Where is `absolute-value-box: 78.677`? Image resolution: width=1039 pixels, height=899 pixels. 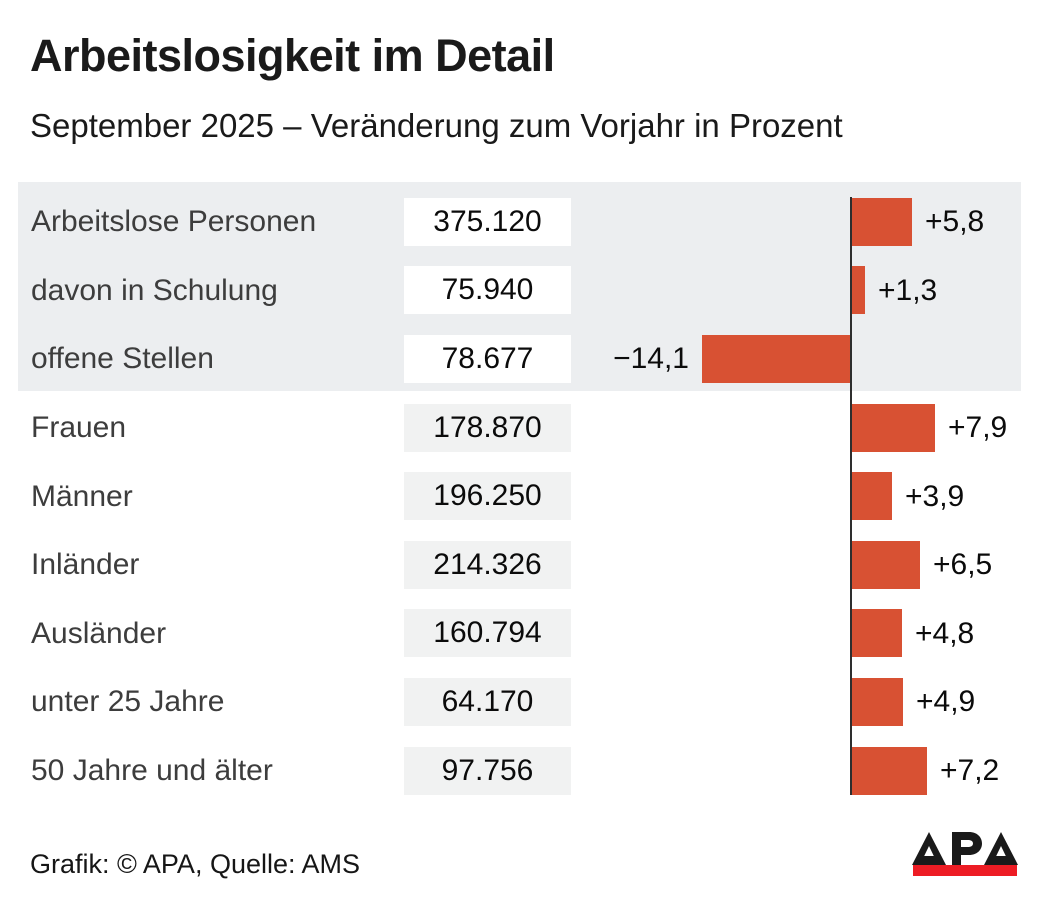
absolute-value-box: 78.677 is located at coordinates (487, 358).